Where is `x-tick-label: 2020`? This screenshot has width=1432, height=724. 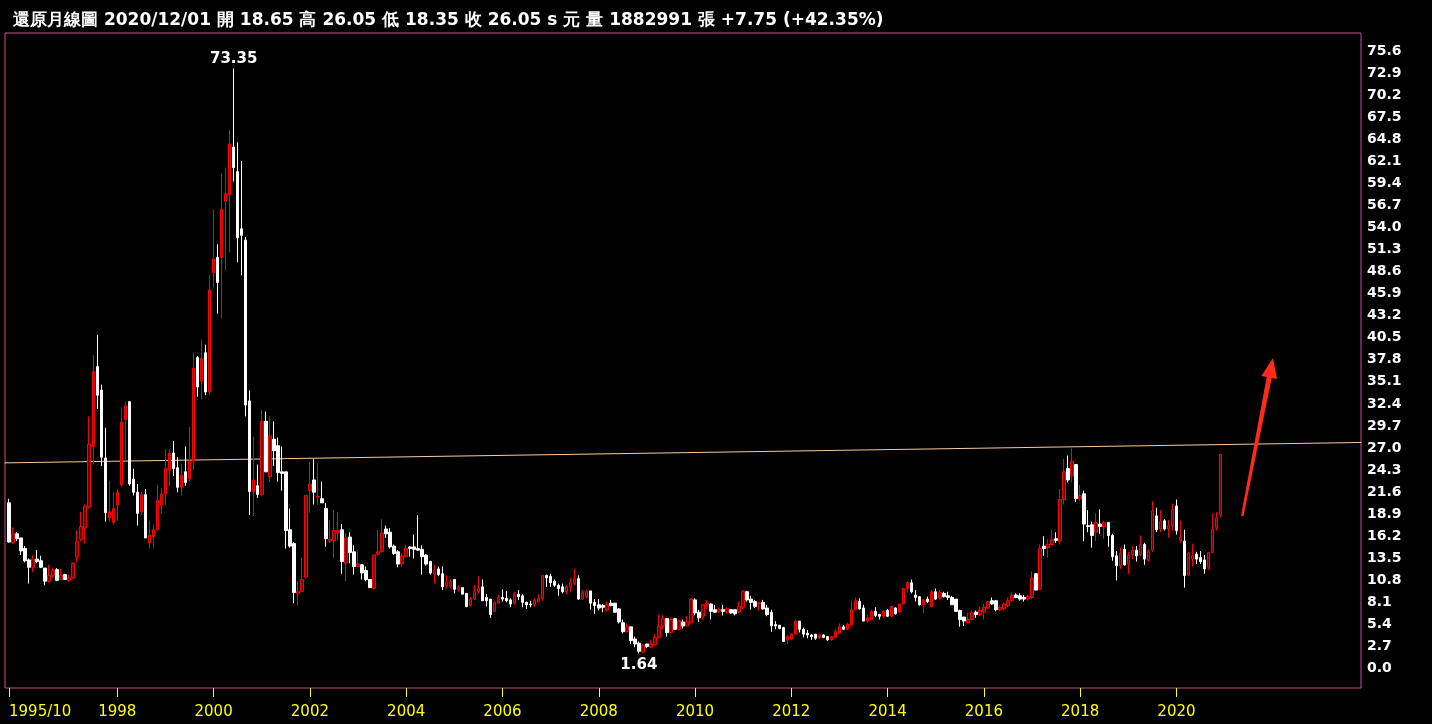 x-tick-label: 2020 is located at coordinates (1176, 710).